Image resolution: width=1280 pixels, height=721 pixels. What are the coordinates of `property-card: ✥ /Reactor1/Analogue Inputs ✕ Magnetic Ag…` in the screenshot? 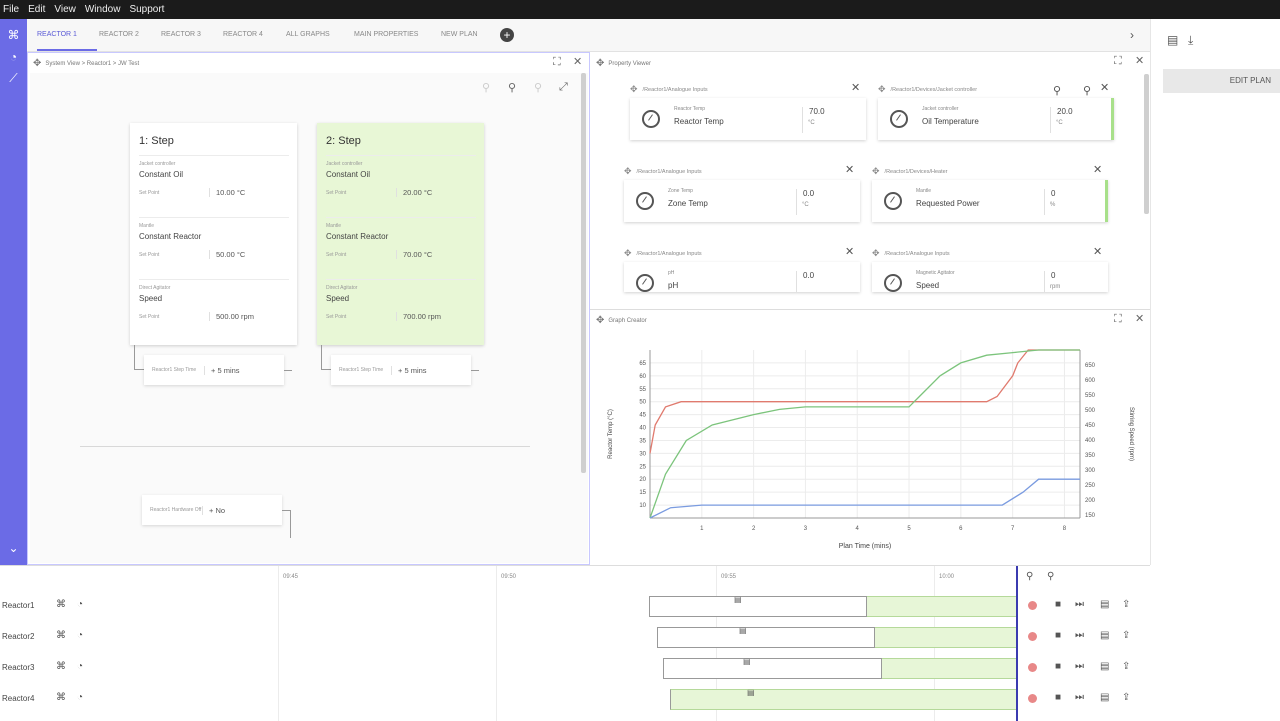 It's located at (990, 269).